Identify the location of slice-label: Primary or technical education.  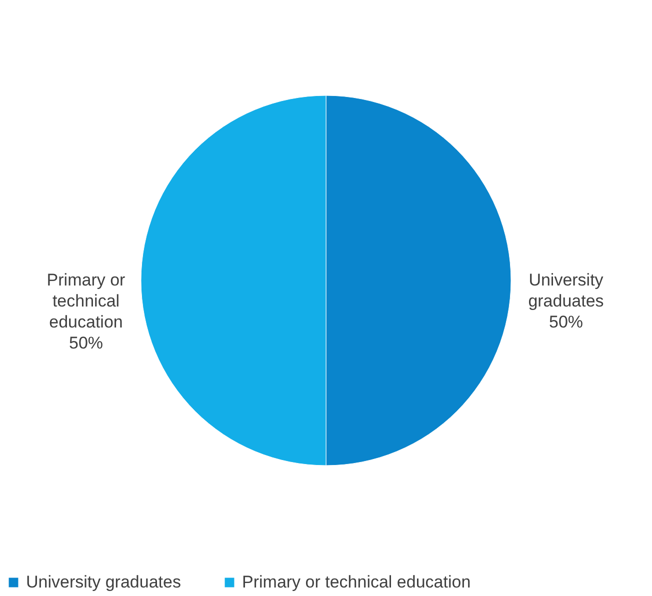
(86, 301).